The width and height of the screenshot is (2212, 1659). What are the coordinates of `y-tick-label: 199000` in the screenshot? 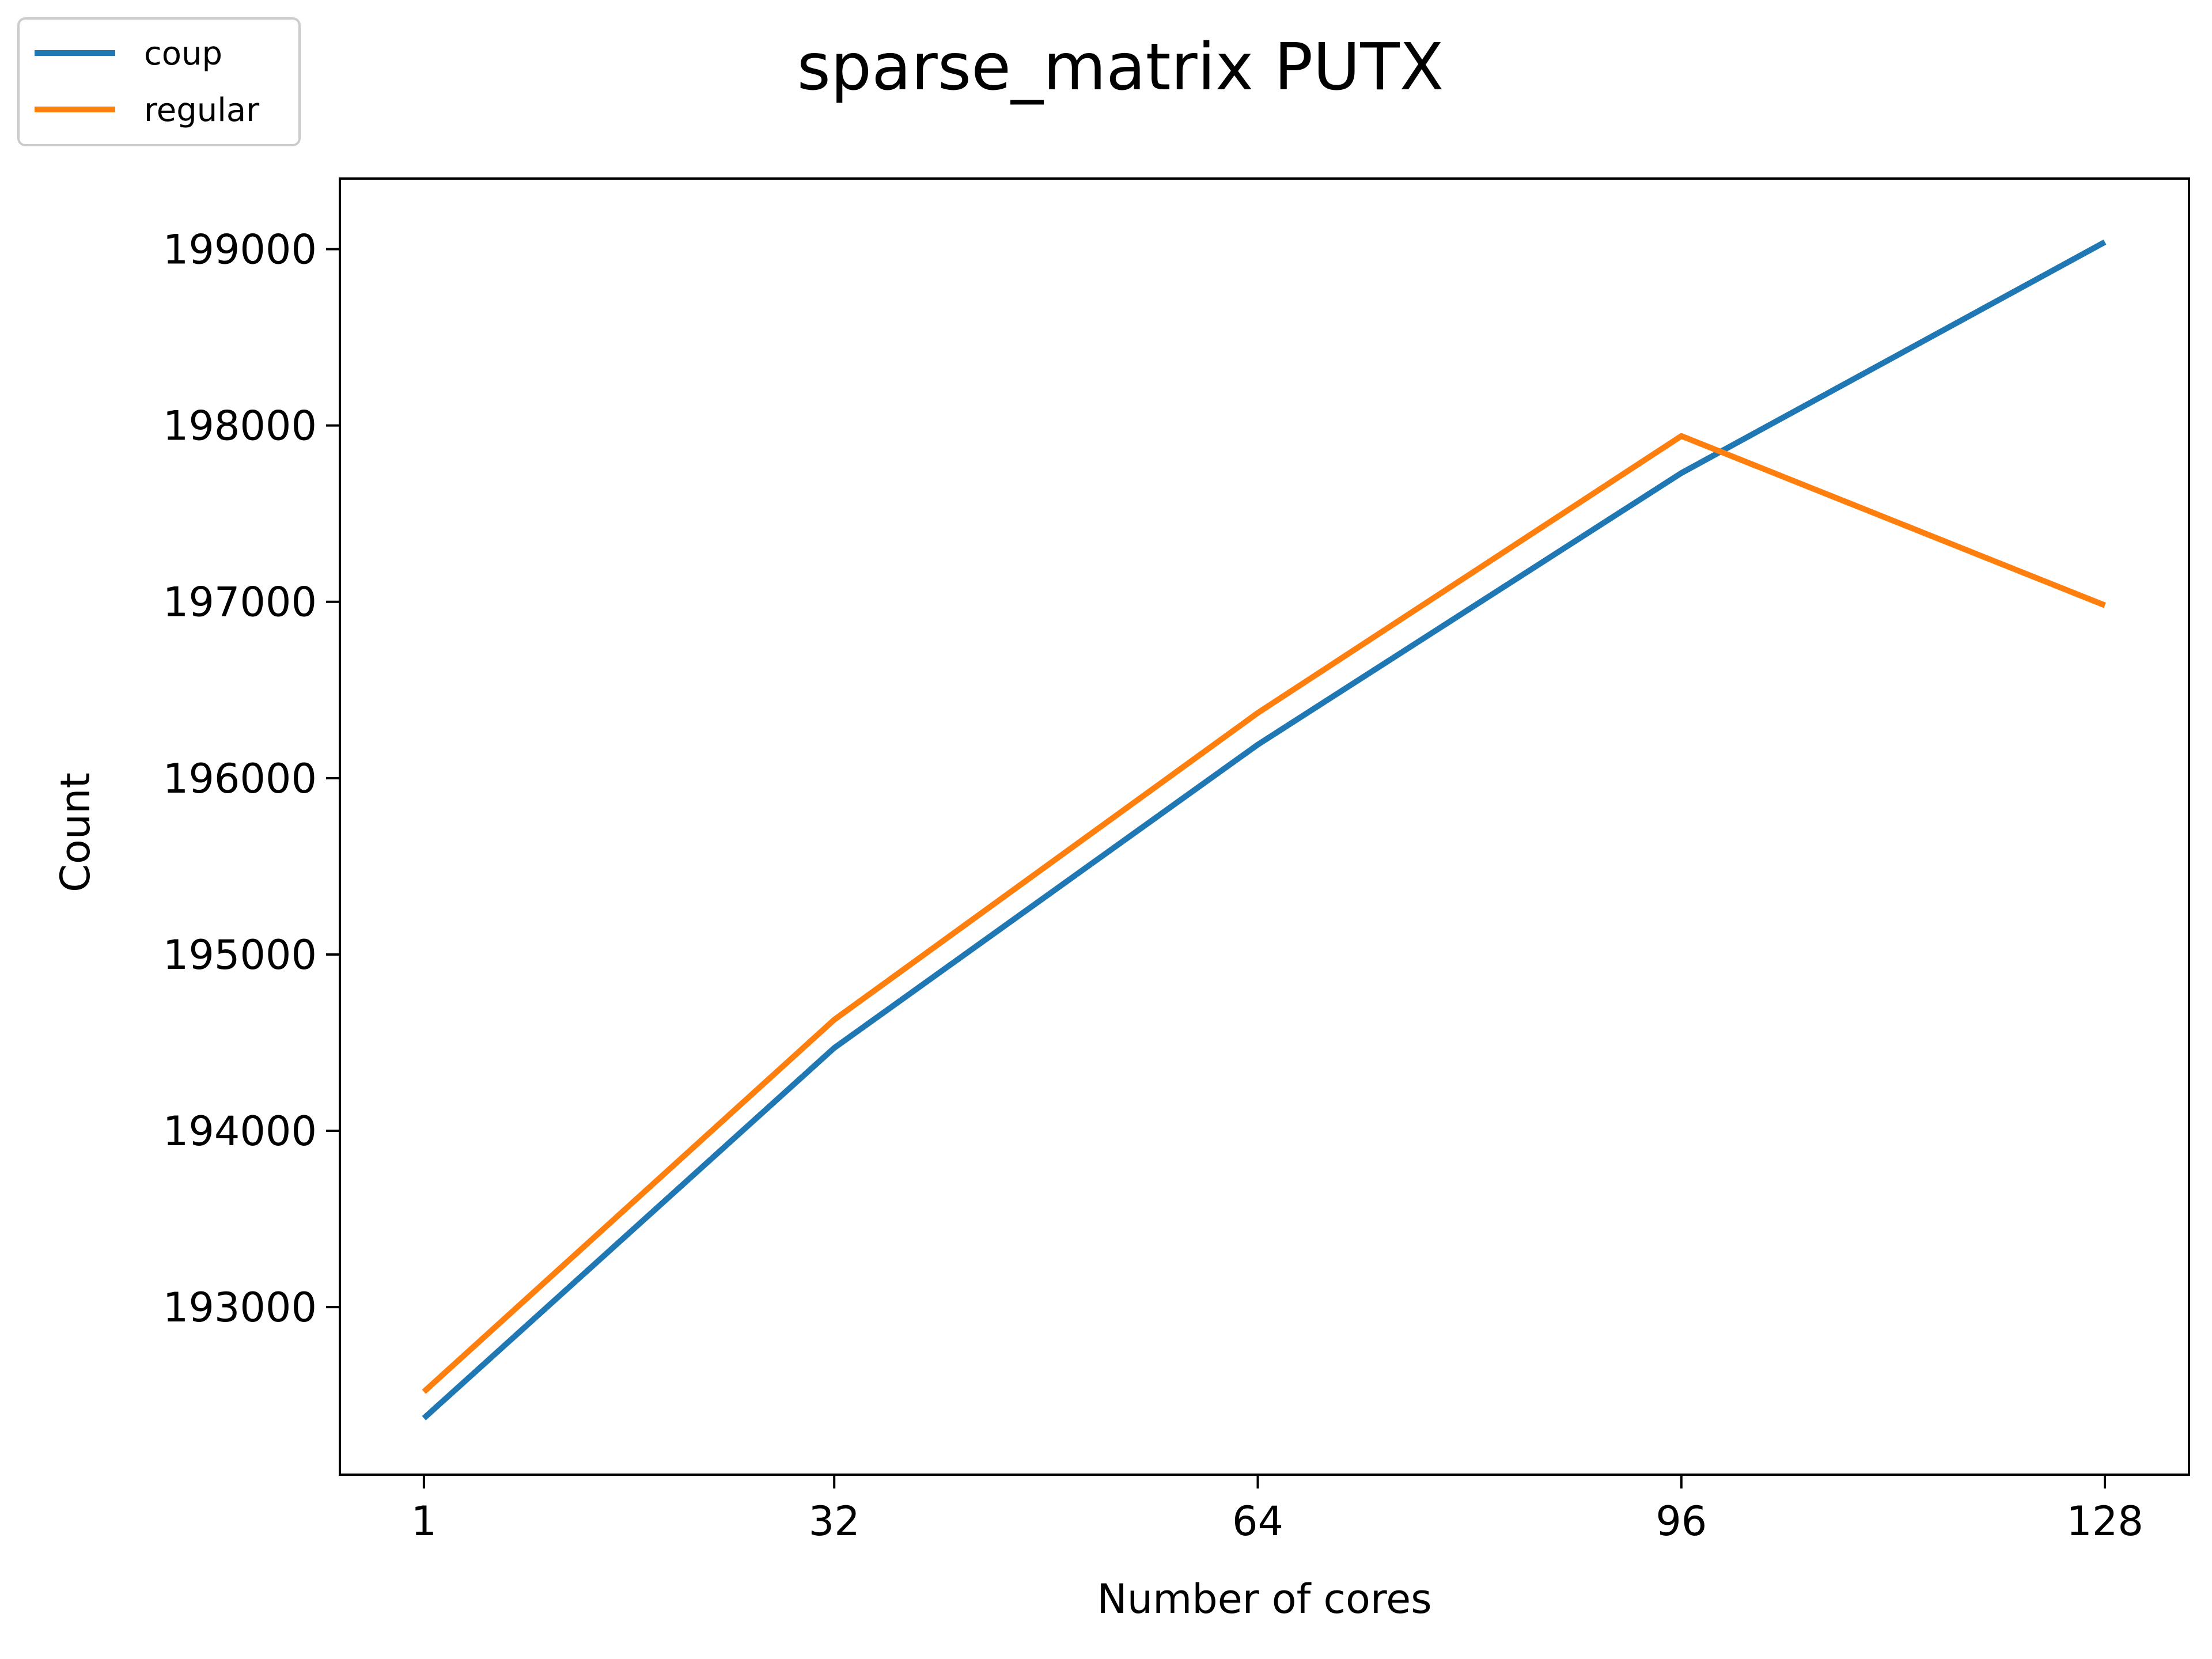 It's located at (240, 249).